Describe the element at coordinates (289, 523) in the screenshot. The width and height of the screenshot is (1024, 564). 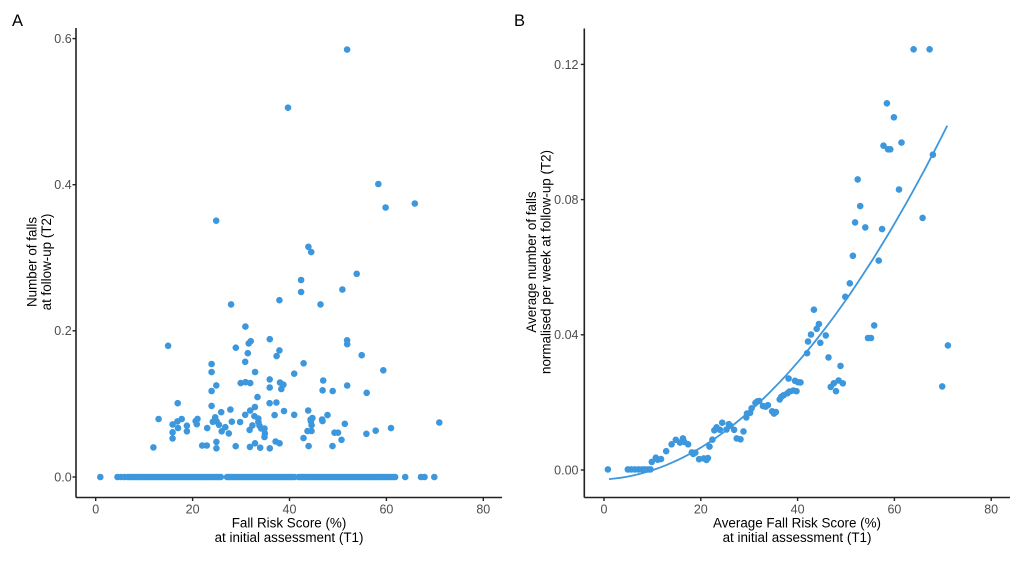
I see `svg-text: Fall Risk Score (%)` at that location.